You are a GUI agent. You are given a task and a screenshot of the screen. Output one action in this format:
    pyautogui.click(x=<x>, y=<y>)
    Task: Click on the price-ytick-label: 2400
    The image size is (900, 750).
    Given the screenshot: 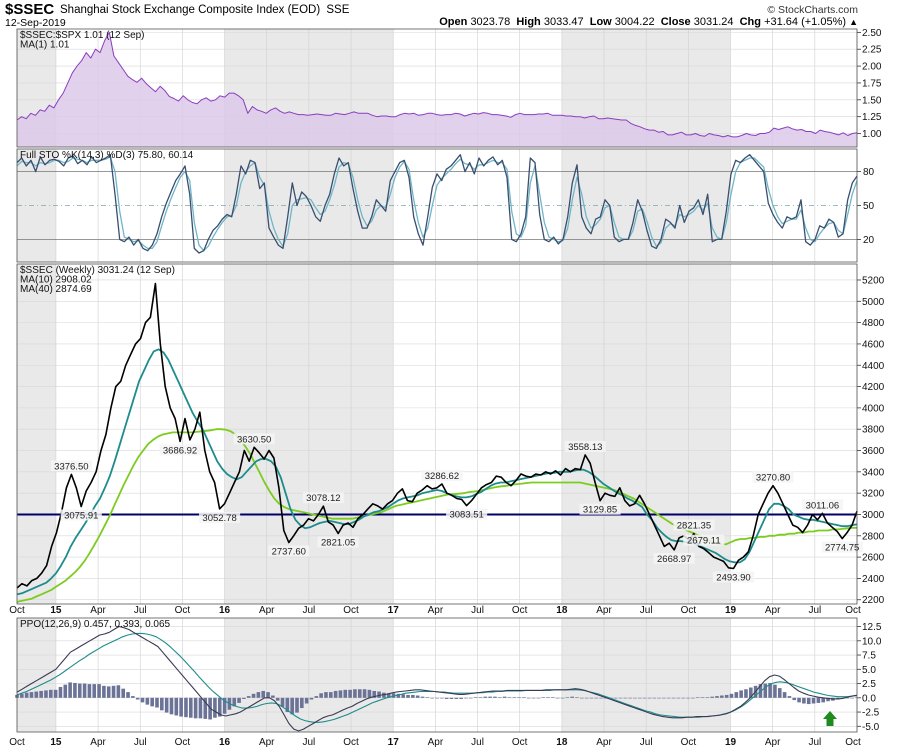 What is the action you would take?
    pyautogui.click(x=873, y=579)
    